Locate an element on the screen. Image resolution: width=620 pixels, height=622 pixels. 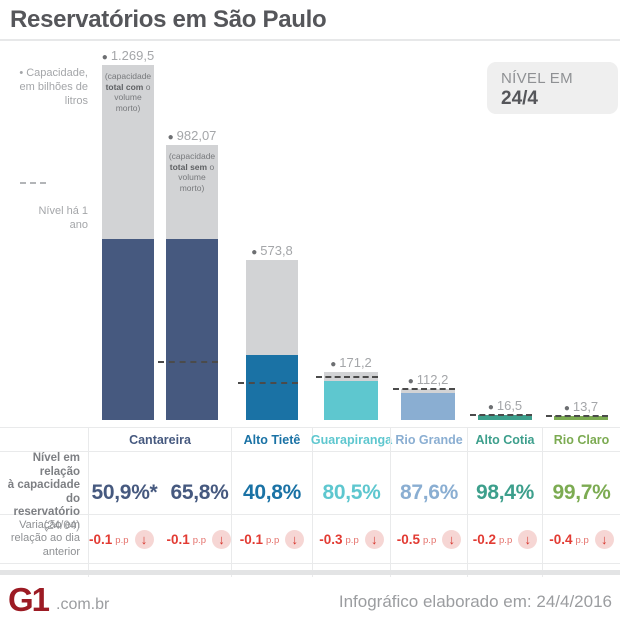
page-title: Reservatórios em São Paulo is located at coordinates (168, 19).